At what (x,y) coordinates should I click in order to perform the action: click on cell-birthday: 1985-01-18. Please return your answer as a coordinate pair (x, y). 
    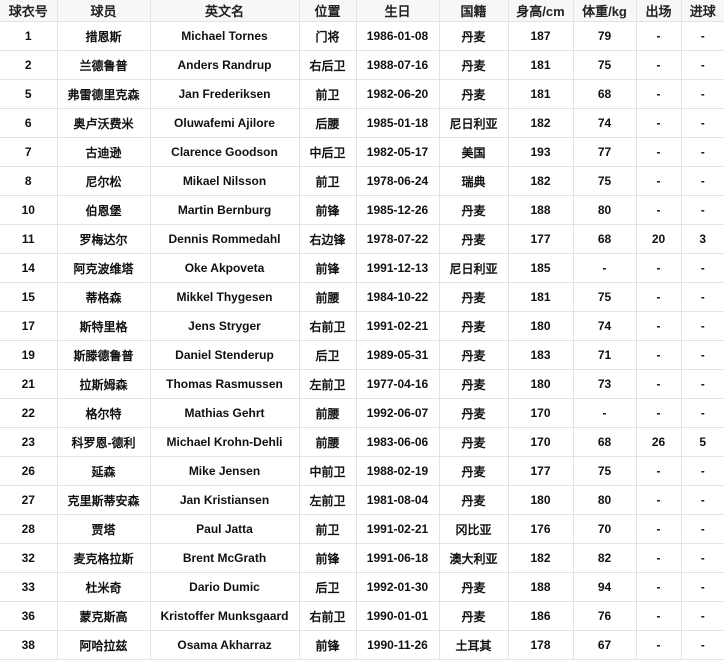
    Looking at the image, I should click on (397, 123).